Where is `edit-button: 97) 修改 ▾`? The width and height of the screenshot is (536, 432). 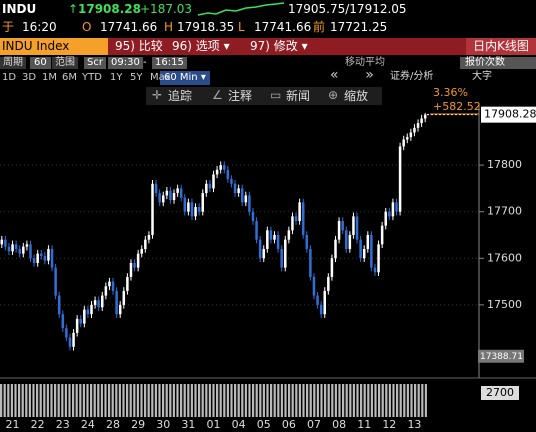 edit-button: 97) 修改 ▾ is located at coordinates (279, 46).